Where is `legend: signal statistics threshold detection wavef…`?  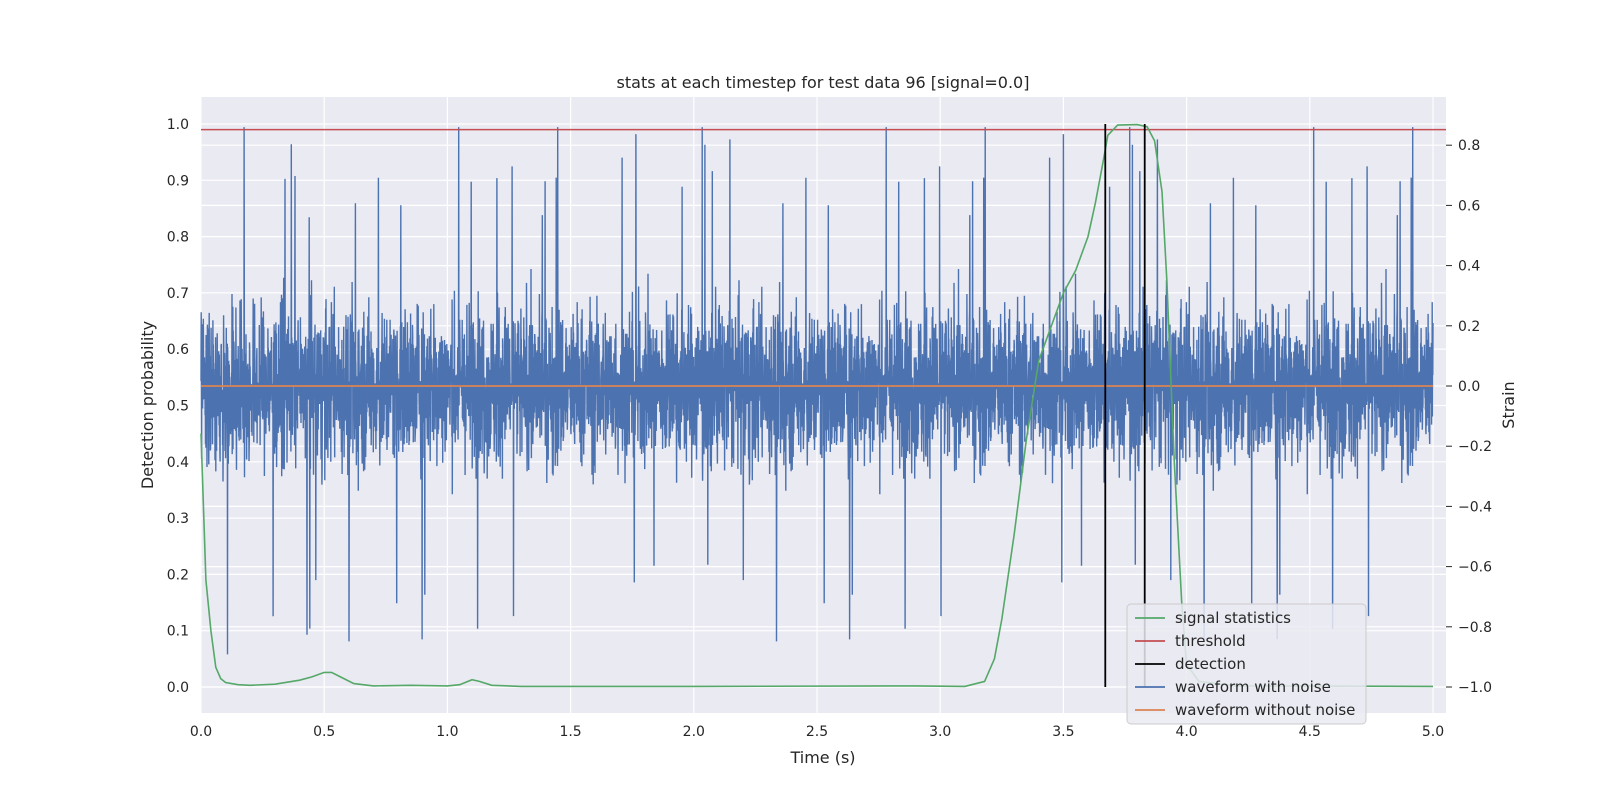 legend: signal statistics threshold detection wavef… is located at coordinates (1246, 664).